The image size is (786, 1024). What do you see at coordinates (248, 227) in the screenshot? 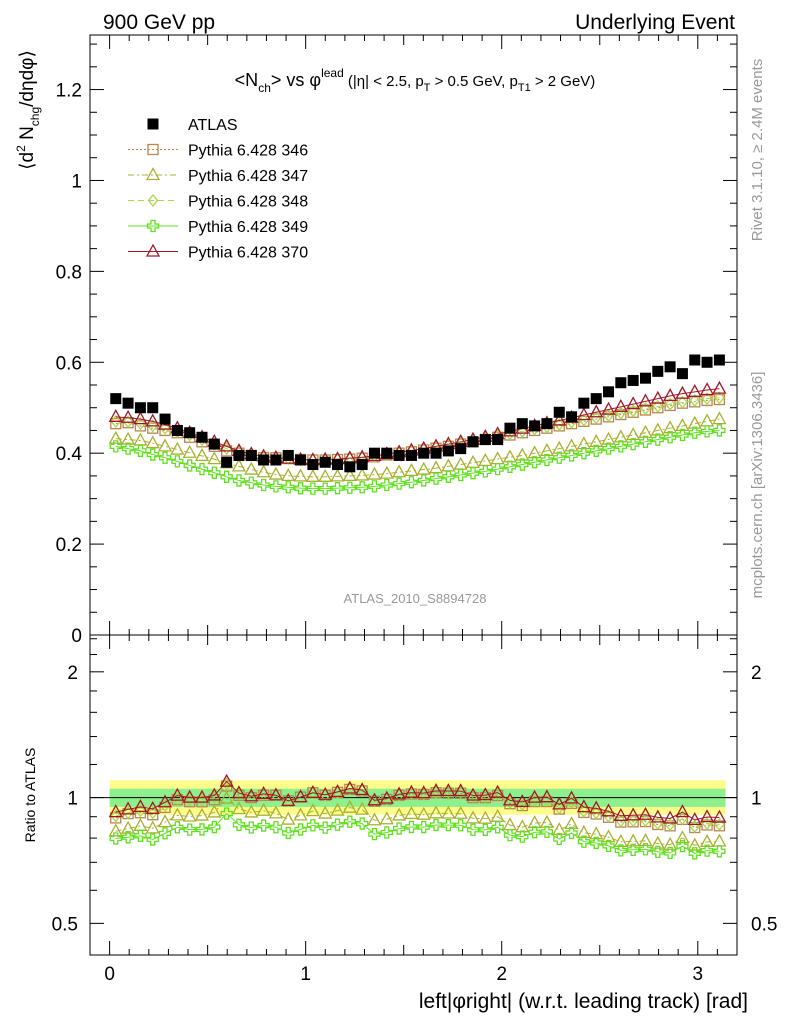
I see `legend-label: Pythia 6.428 349` at bounding box center [248, 227].